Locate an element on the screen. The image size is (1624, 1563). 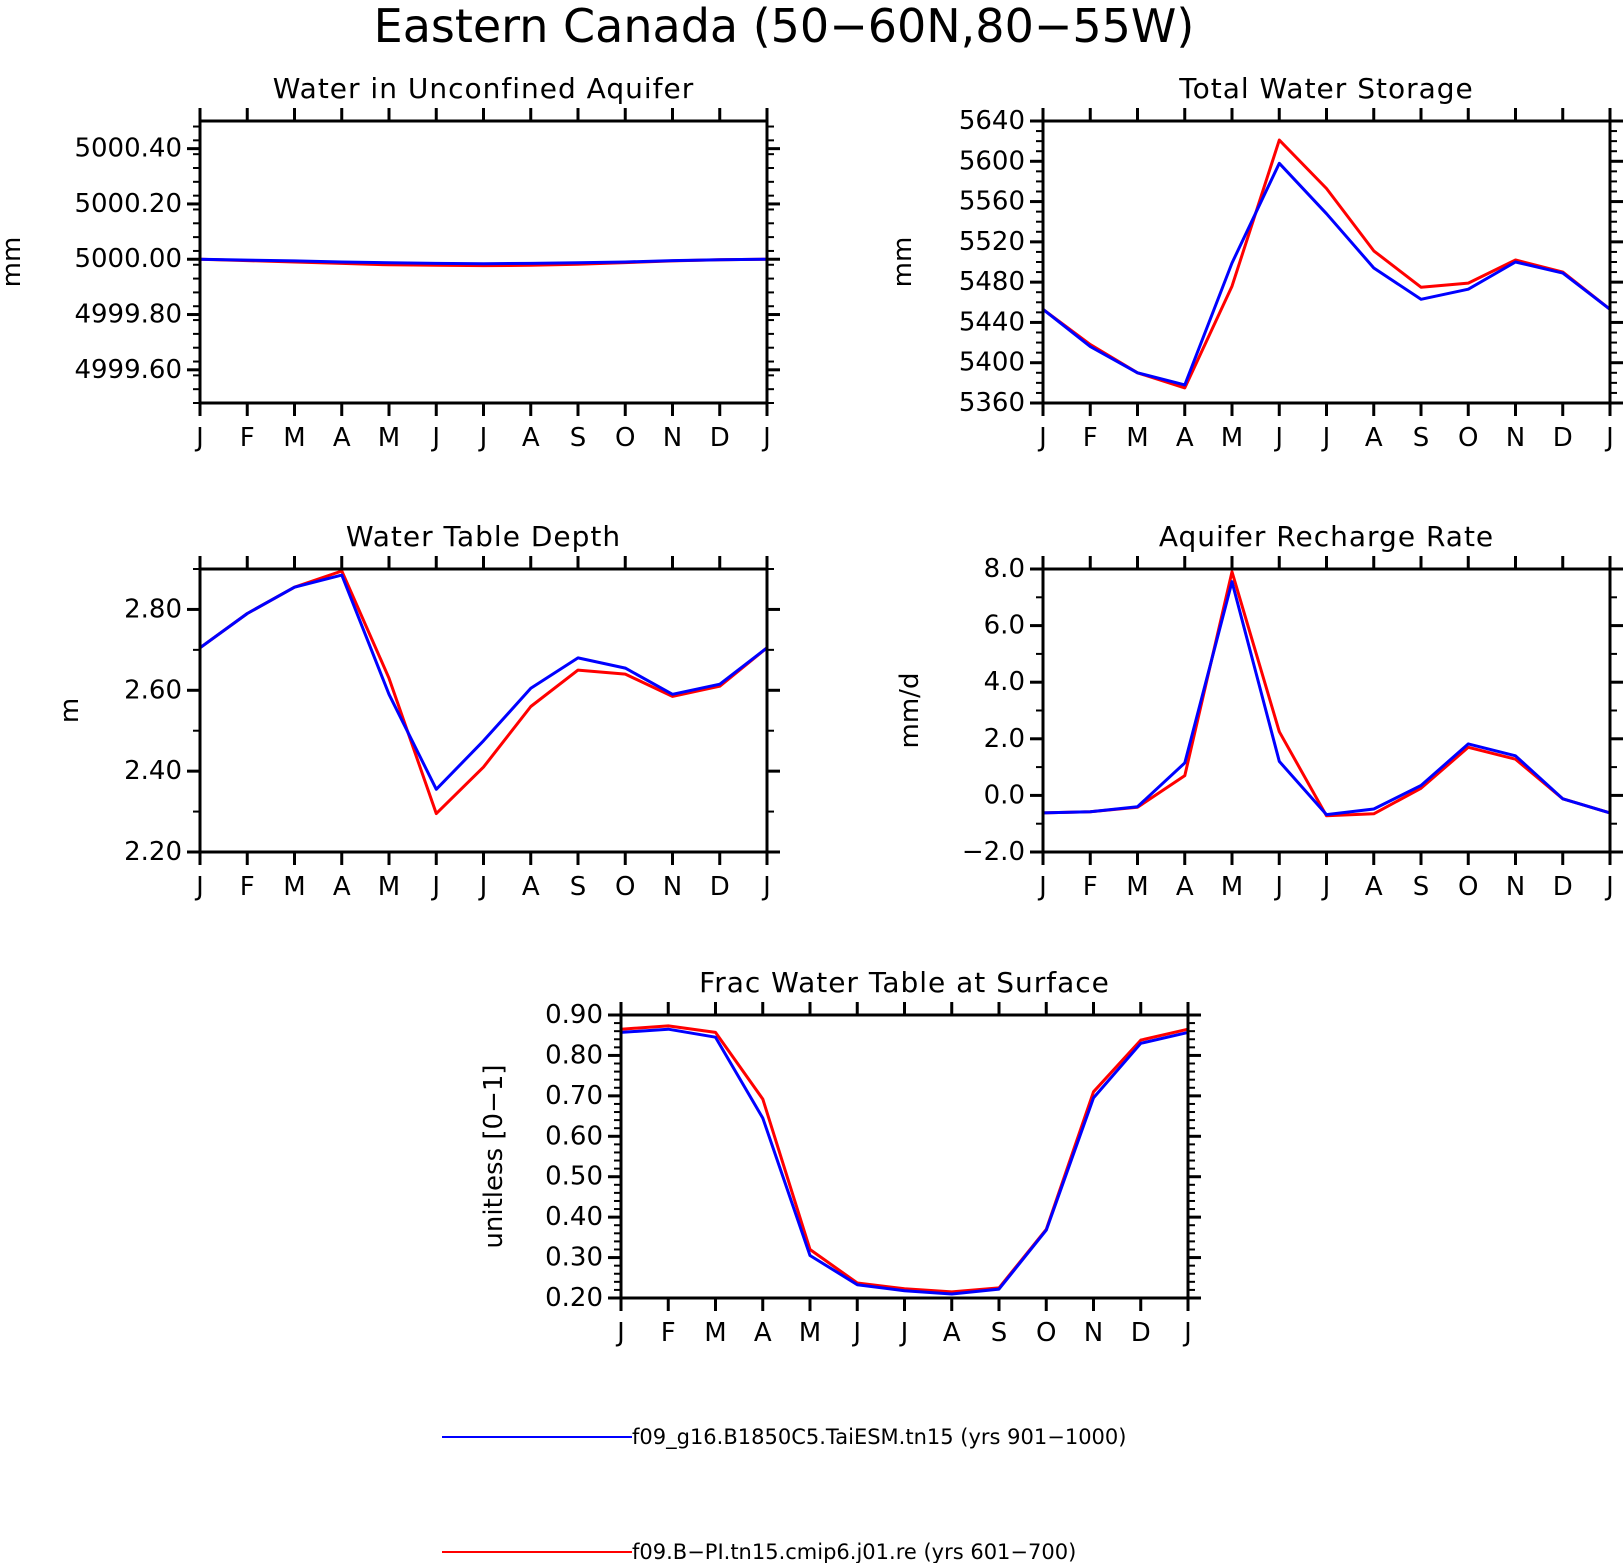
y-axis-label: m is located at coordinates (70, 710).